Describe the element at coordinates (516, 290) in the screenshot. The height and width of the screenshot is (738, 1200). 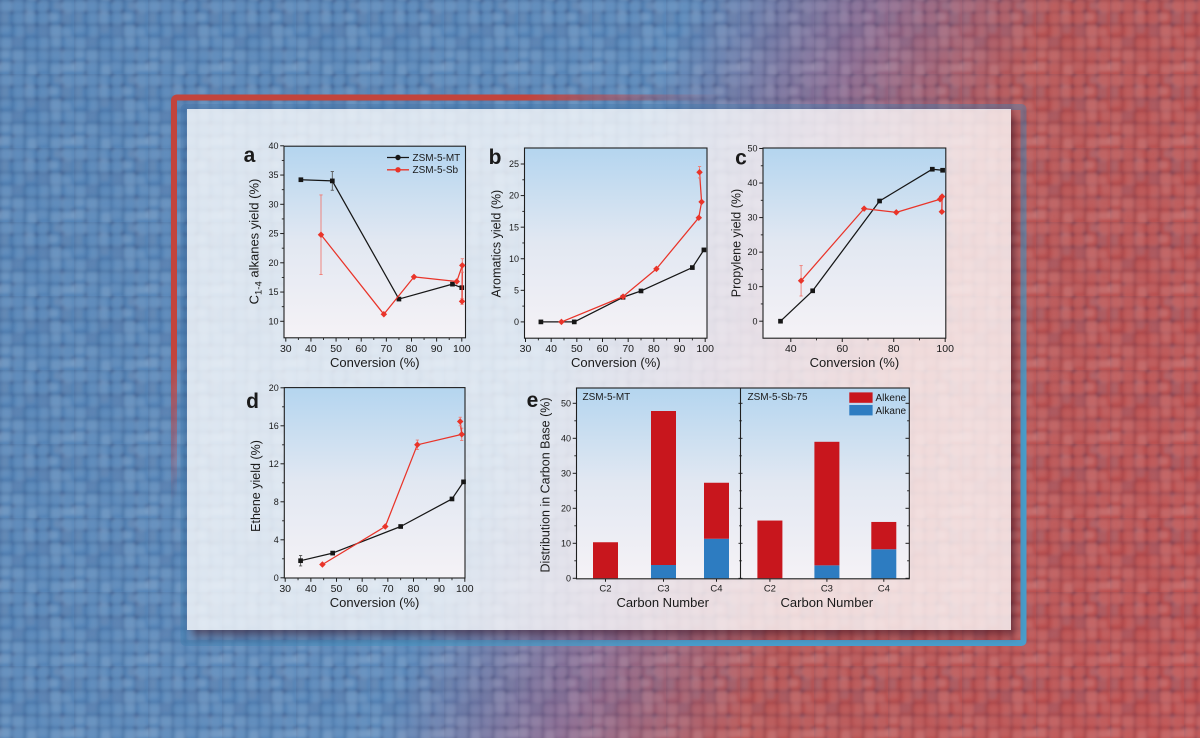
I see `svg-text: 5` at that location.